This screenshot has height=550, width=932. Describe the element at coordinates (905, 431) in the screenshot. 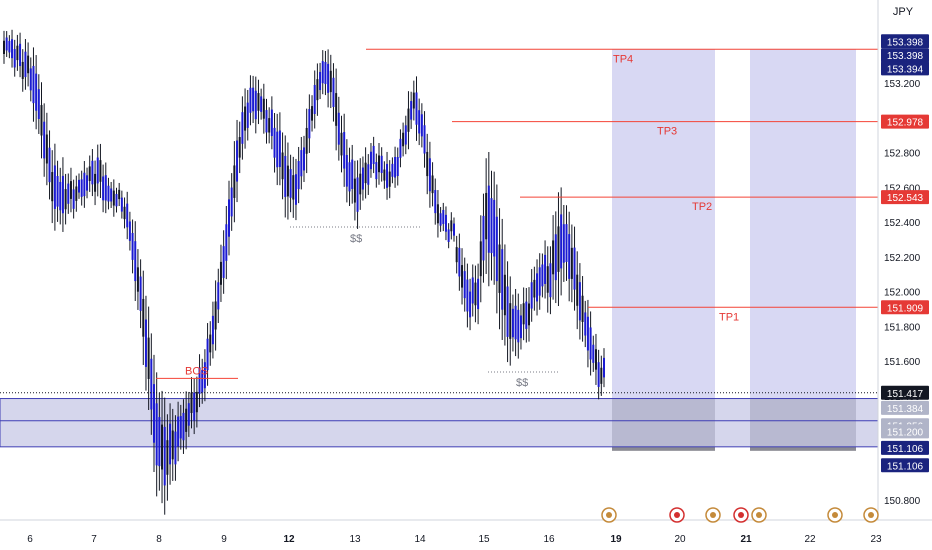

I see `price-tag: 151.200` at that location.